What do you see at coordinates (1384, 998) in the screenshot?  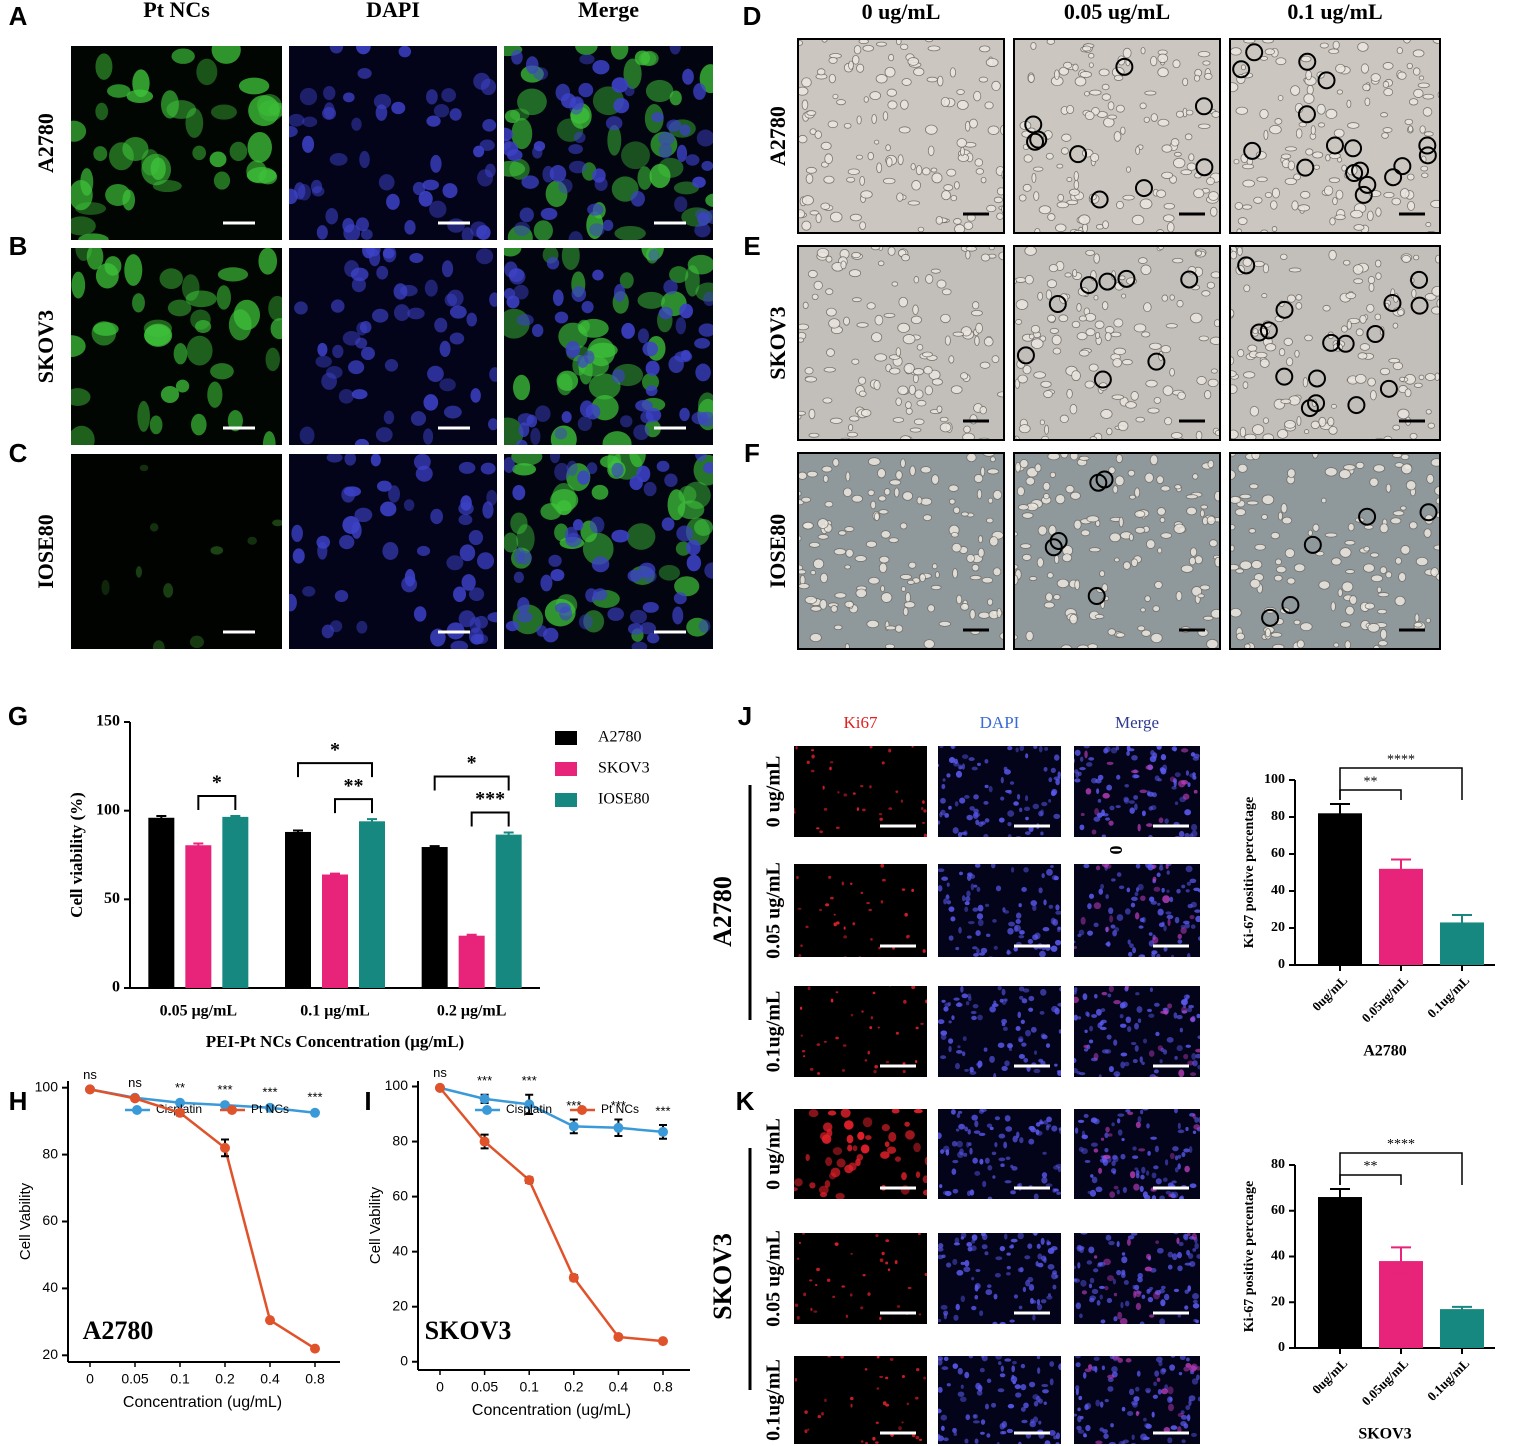 I see `x-tick-label: 0.05ug/mL` at bounding box center [1384, 998].